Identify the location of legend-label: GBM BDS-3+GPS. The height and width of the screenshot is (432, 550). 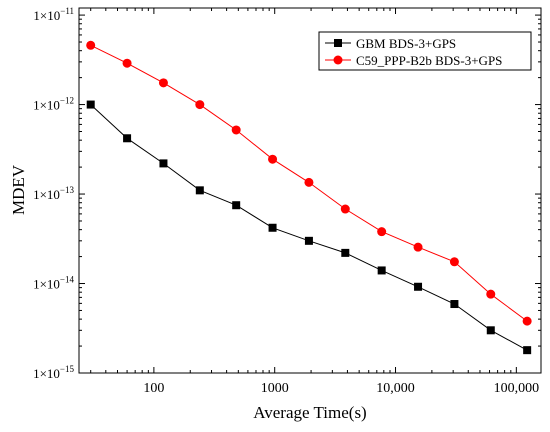
(406, 43).